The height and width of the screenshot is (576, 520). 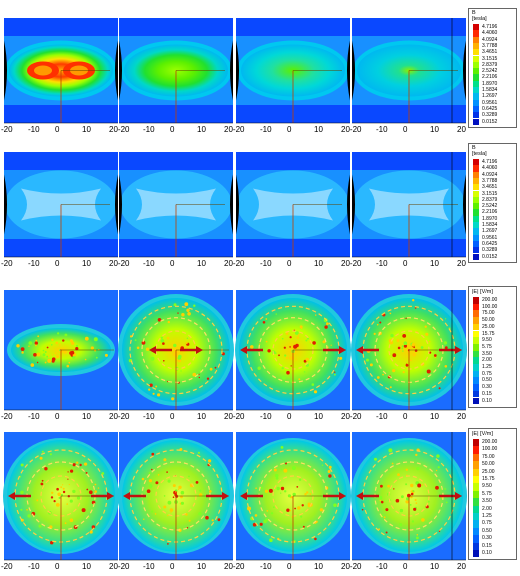 What do you see at coordinates (487, 508) in the screenshot?
I see `colorbar-value: 2.00` at bounding box center [487, 508].